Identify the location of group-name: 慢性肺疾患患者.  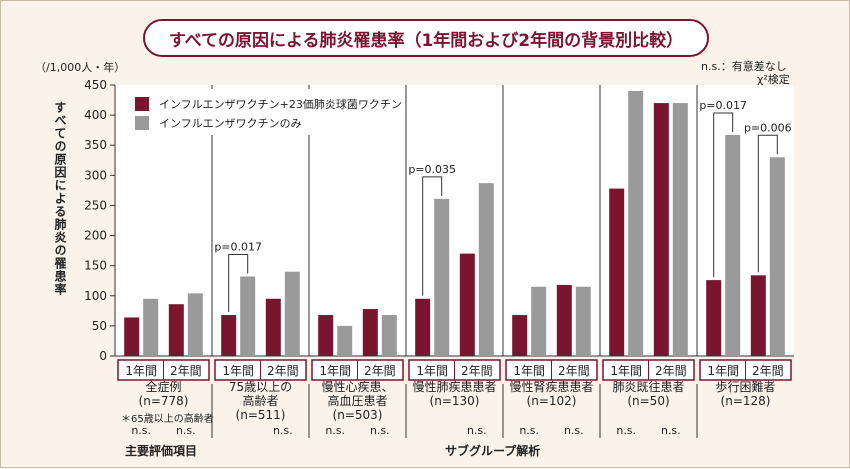
(454, 386).